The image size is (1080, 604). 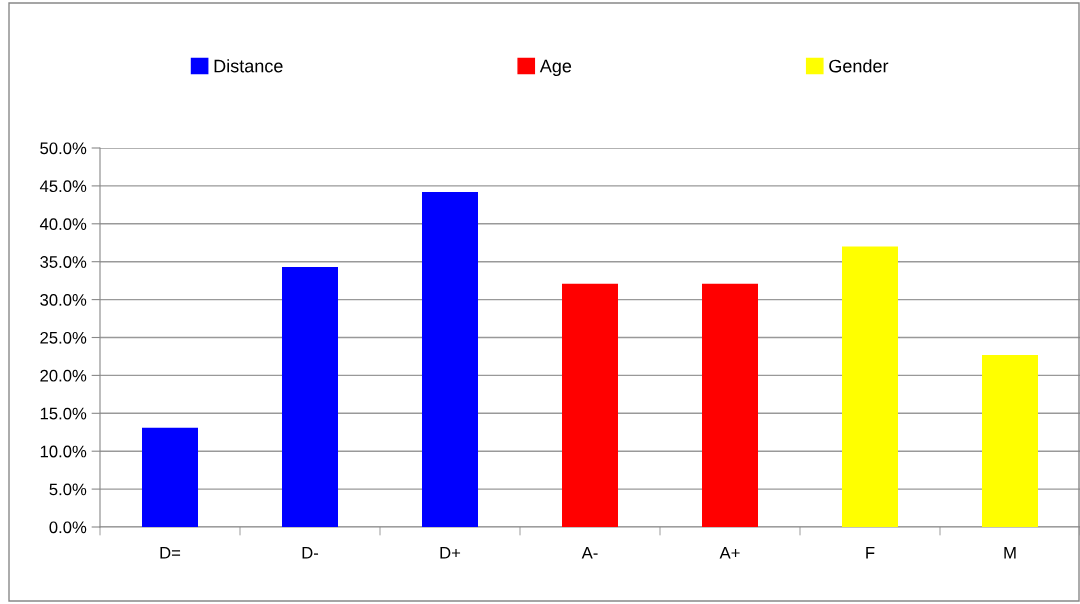 What do you see at coordinates (310, 553) in the screenshot?
I see `x-tick-label: D-` at bounding box center [310, 553].